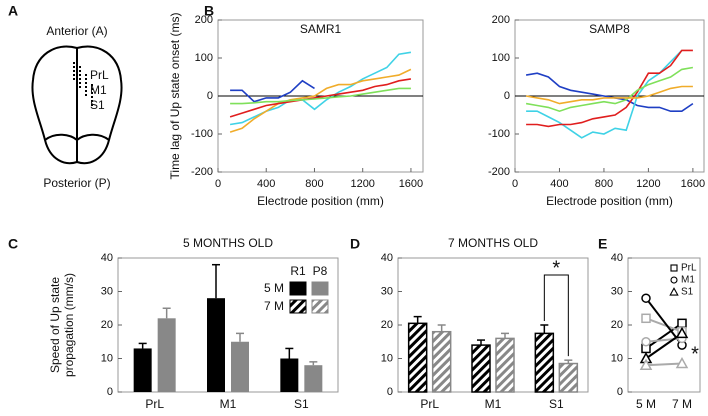 The height and width of the screenshot is (416, 708). What do you see at coordinates (13, 11) in the screenshot?
I see `panel-letter: A` at bounding box center [13, 11].